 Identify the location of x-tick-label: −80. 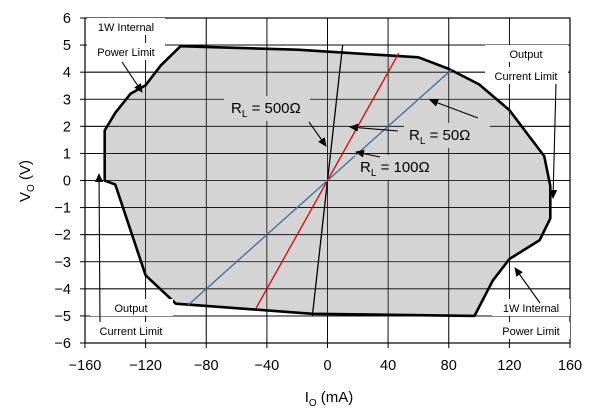
(206, 366).